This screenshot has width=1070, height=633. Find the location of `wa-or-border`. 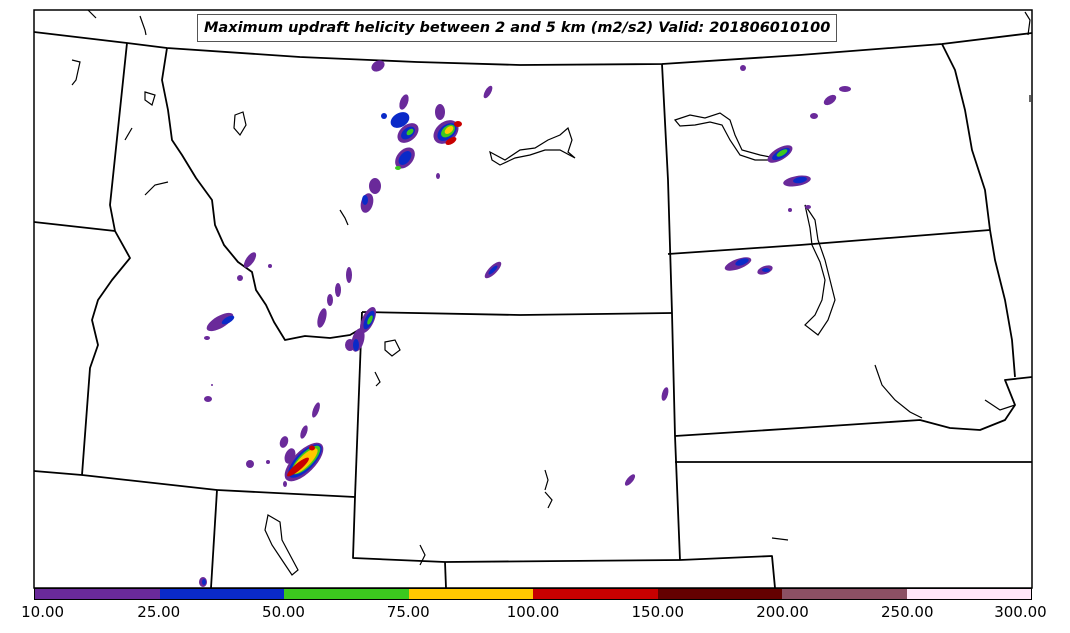

wa-or-border is located at coordinates (74, 226).